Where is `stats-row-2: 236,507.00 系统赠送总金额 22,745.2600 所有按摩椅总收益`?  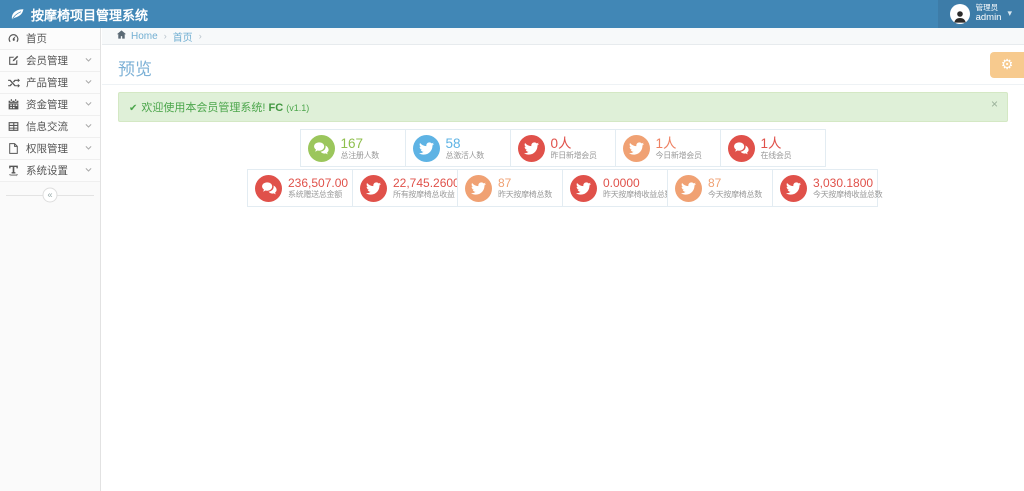 stats-row-2: 236,507.00 系统赠送总金额 22,745.2600 所有按摩椅总收益 is located at coordinates (563, 188).